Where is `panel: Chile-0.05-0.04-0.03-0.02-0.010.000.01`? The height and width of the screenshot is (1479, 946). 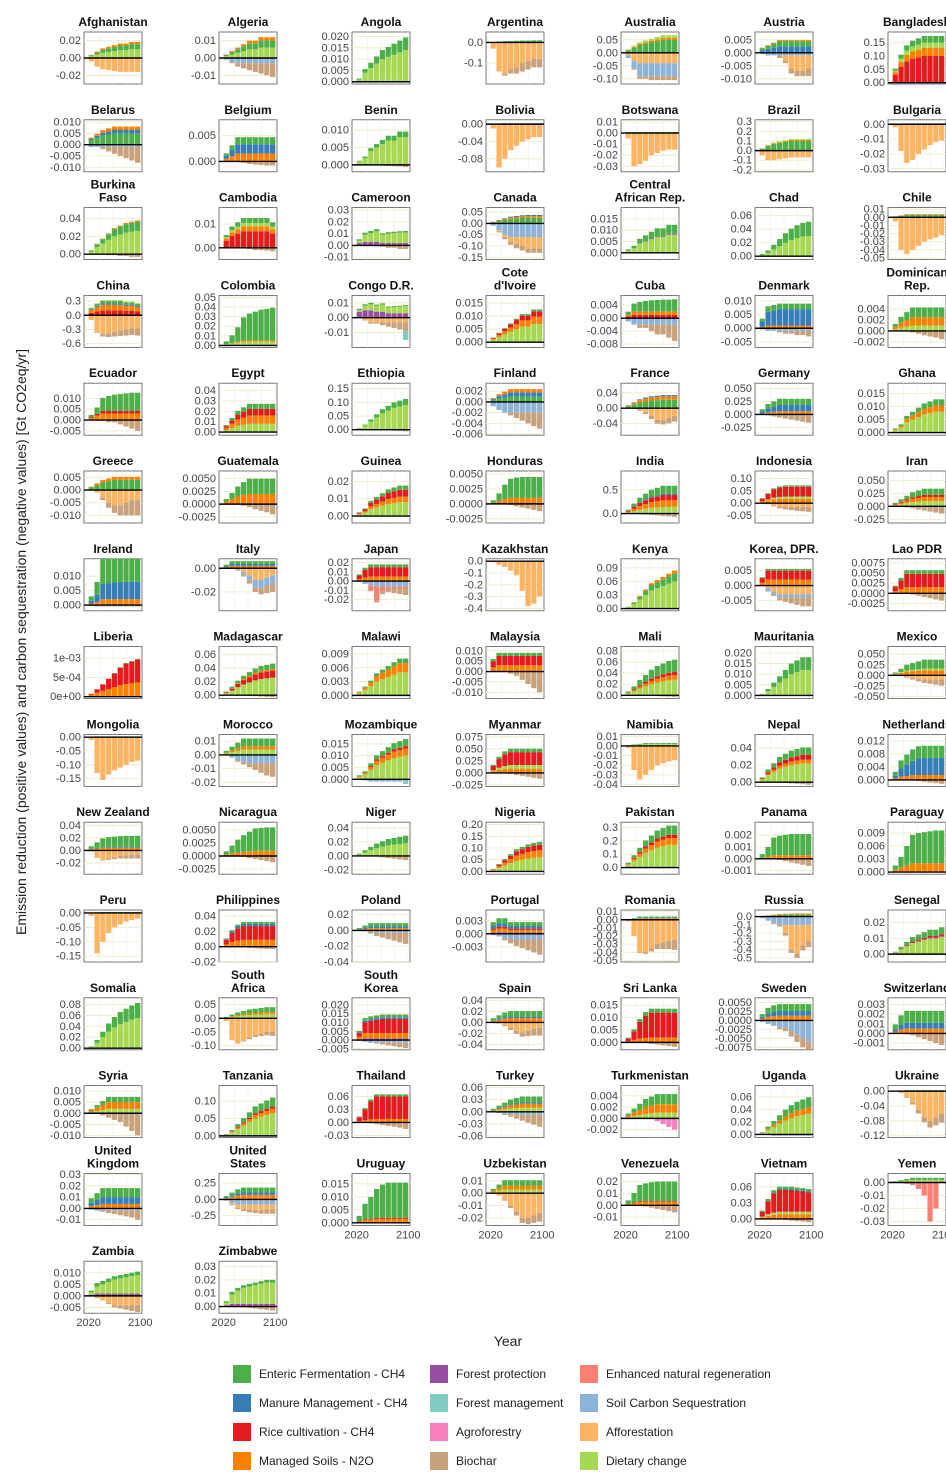
panel: Chile-0.05-0.04-0.03-0.02-0.010.000.01 is located at coordinates (903, 227).